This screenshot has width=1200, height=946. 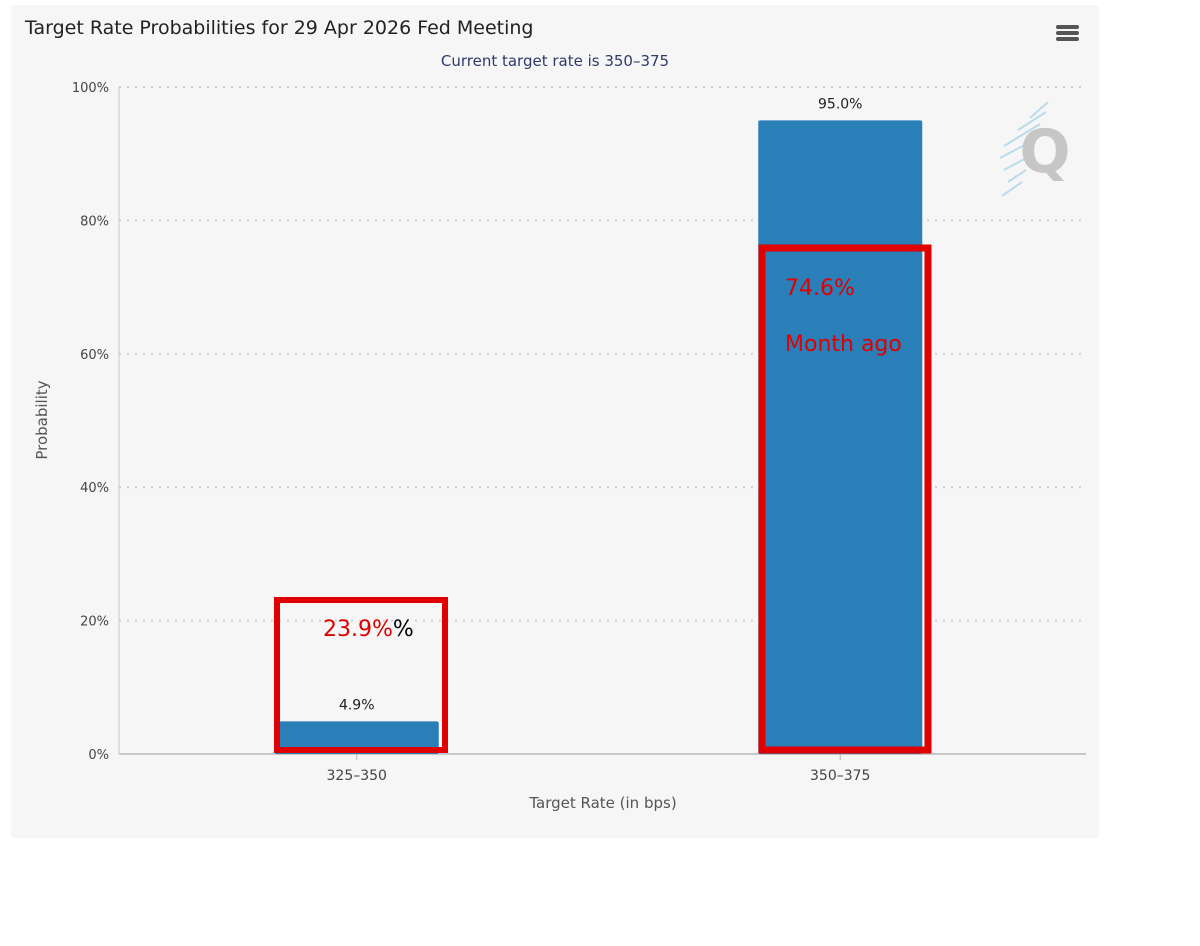 I want to click on chart-subtitle: Current target rate is 350–375, so click(x=555, y=61).